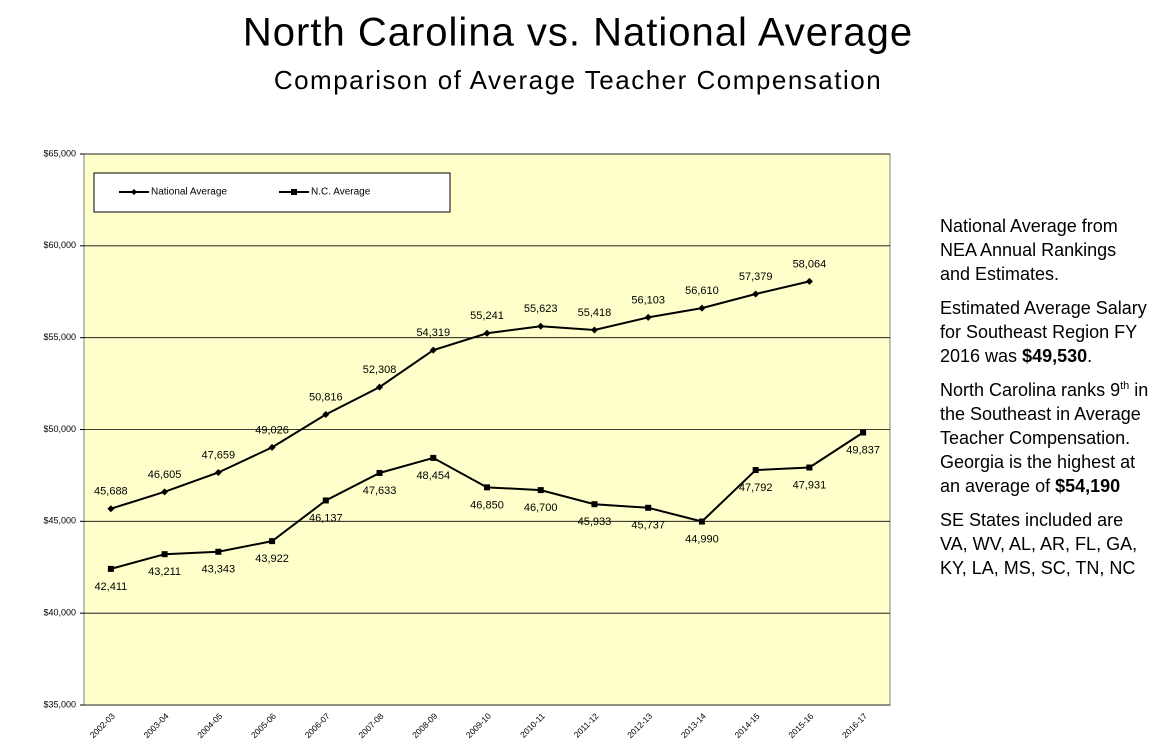 The width and height of the screenshot is (1163, 746). I want to click on data-label: 43,211, so click(164, 572).